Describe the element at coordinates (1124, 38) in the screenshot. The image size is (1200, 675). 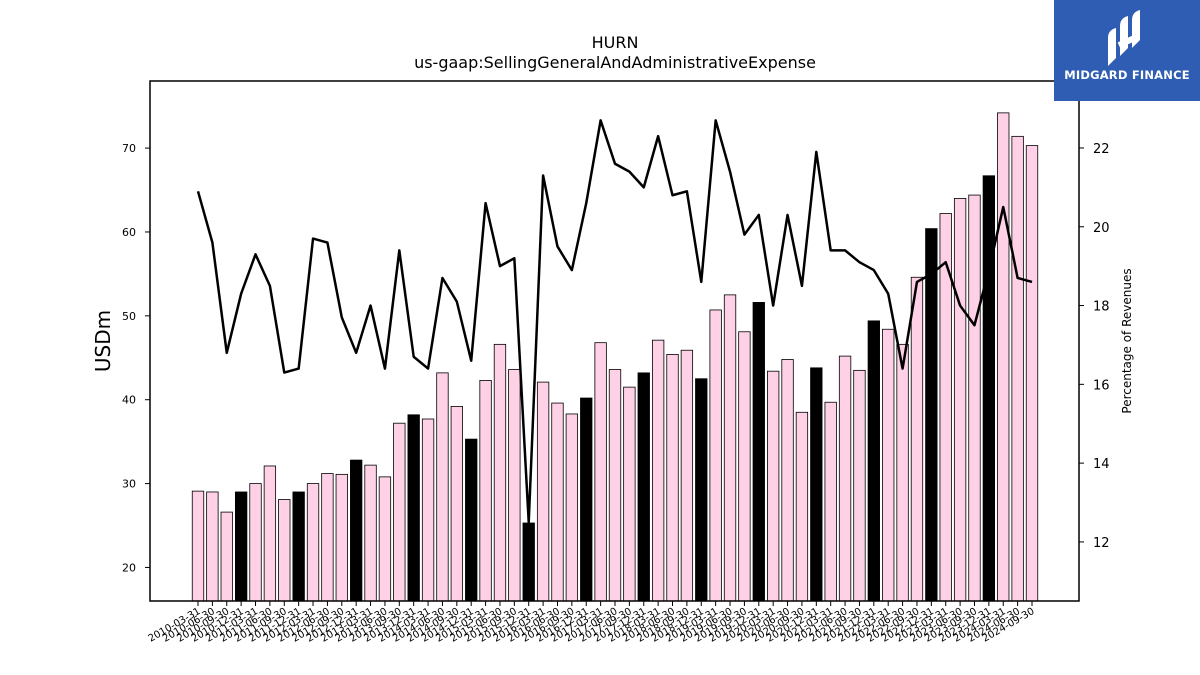
I see `logo-mark-icon` at that location.